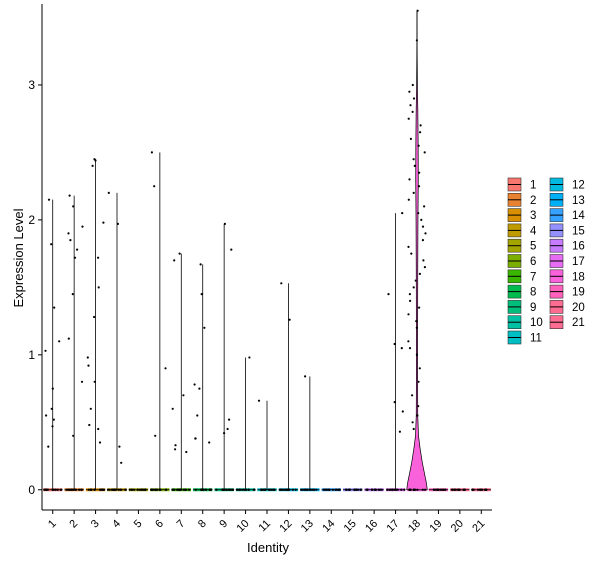  Describe the element at coordinates (31, 85) in the screenshot. I see `y-tick-label: 3` at that location.